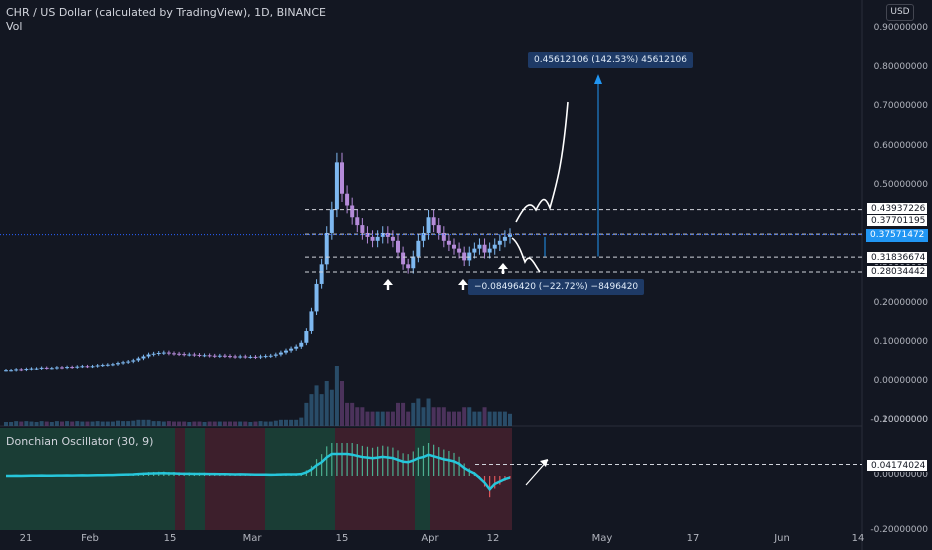 The image size is (932, 550). What do you see at coordinates (598, 79) in the screenshot?
I see `measure-up-arrowhead` at bounding box center [598, 79].